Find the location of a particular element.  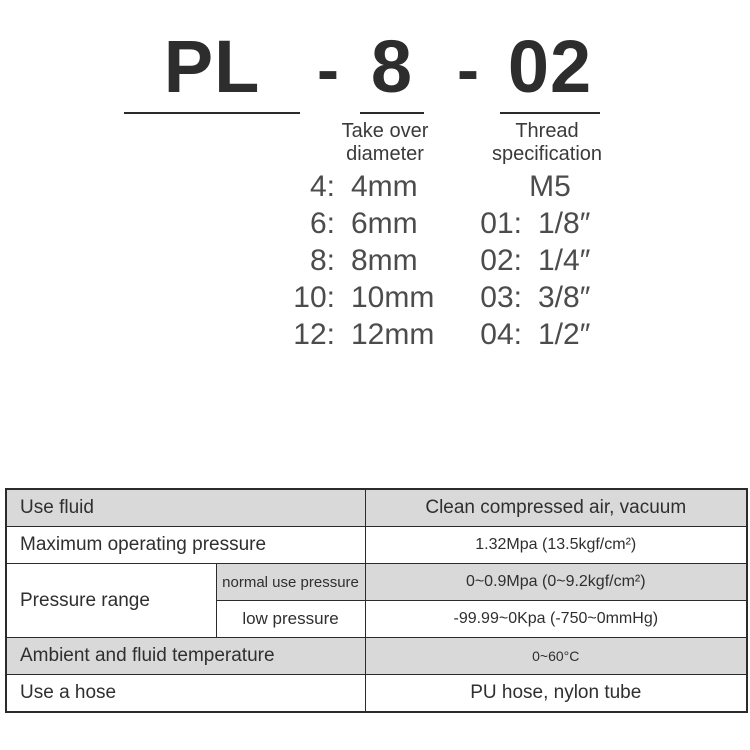

option-code: 12: is located at coordinates (314, 334).